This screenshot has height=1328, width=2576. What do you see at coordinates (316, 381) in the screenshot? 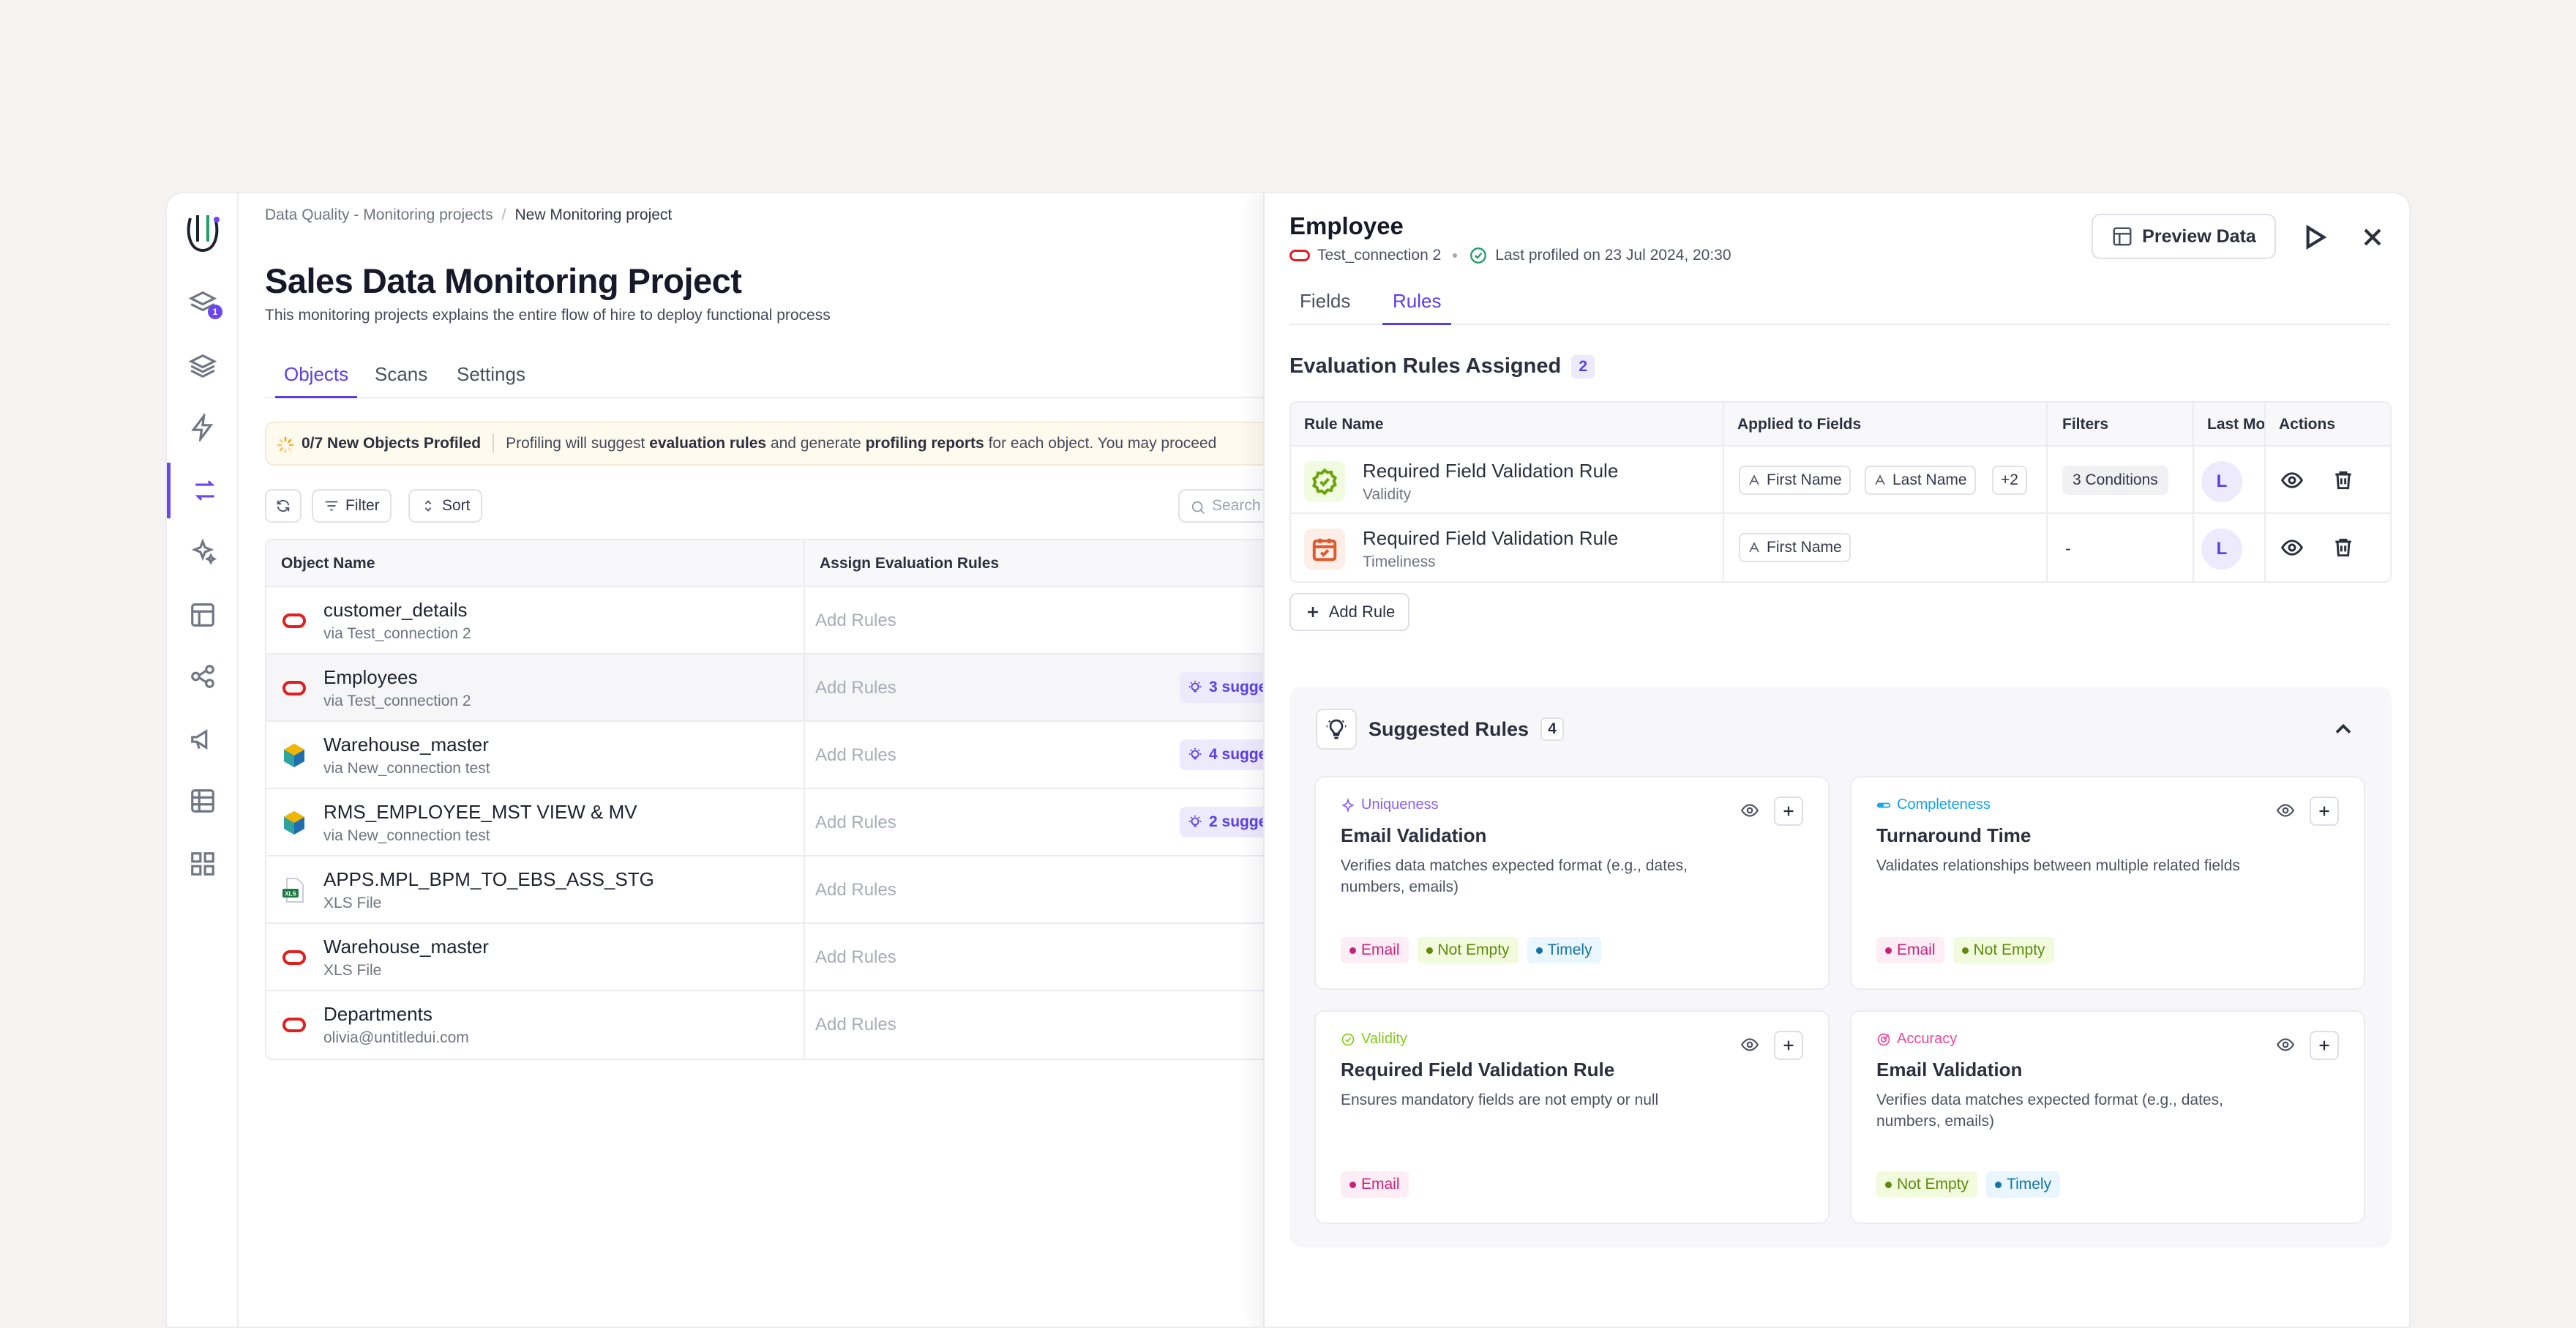
I see `tab-objects: Objects` at bounding box center [316, 381].